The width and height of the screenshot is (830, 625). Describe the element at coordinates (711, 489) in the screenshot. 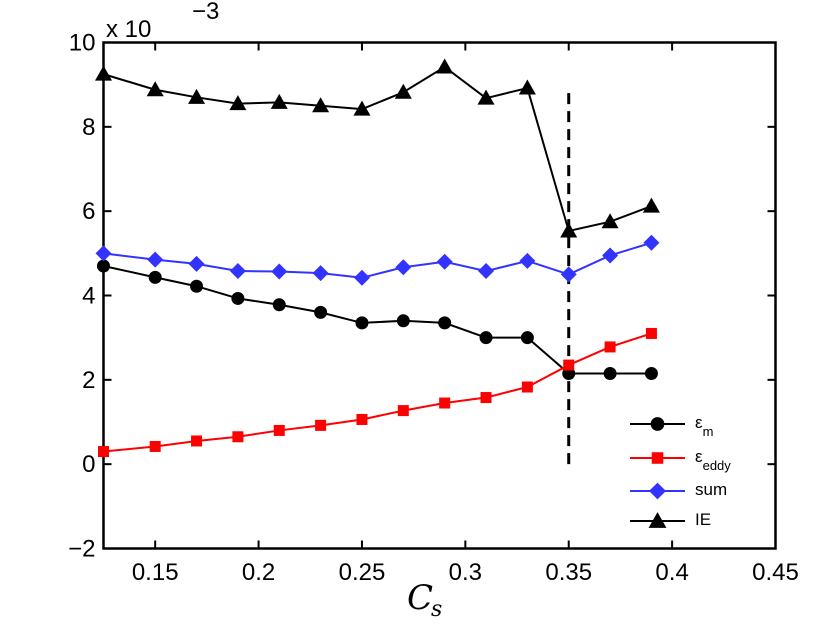

I see `legend-label: sum` at that location.